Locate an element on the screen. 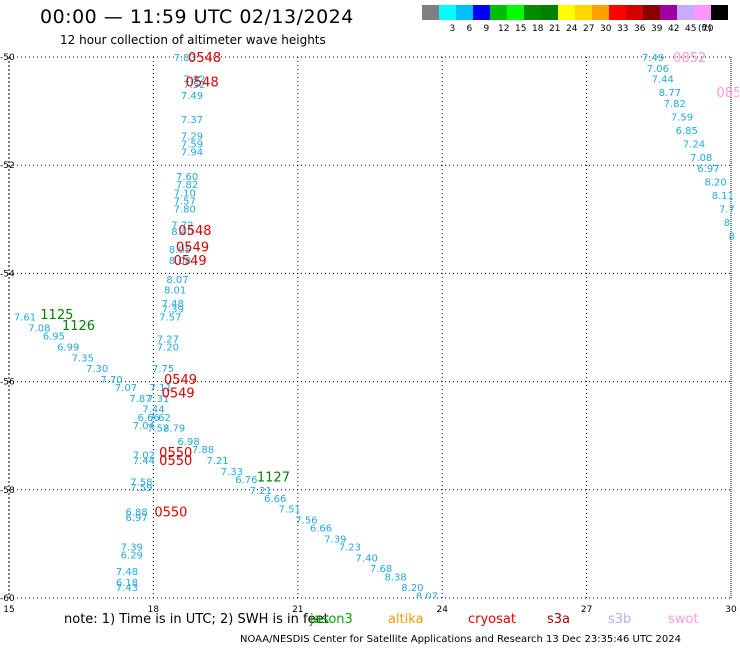 The width and height of the screenshot is (740, 650). wave-height-label: 6.85 is located at coordinates (687, 131).